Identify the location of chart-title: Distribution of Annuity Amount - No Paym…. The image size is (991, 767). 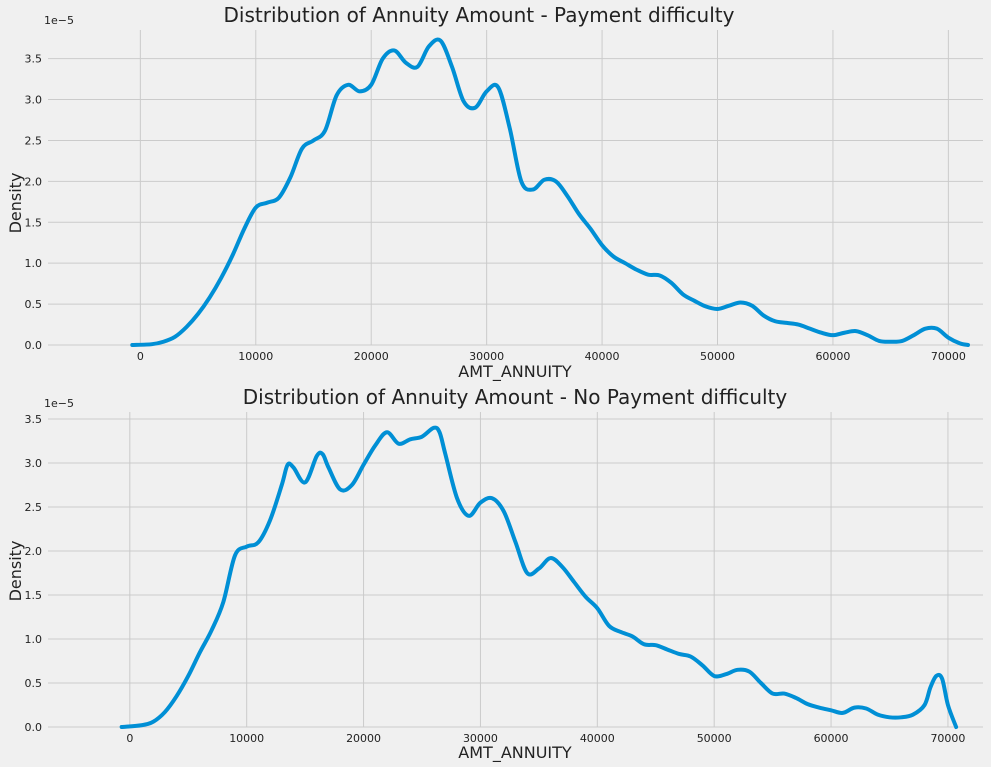
(515, 397).